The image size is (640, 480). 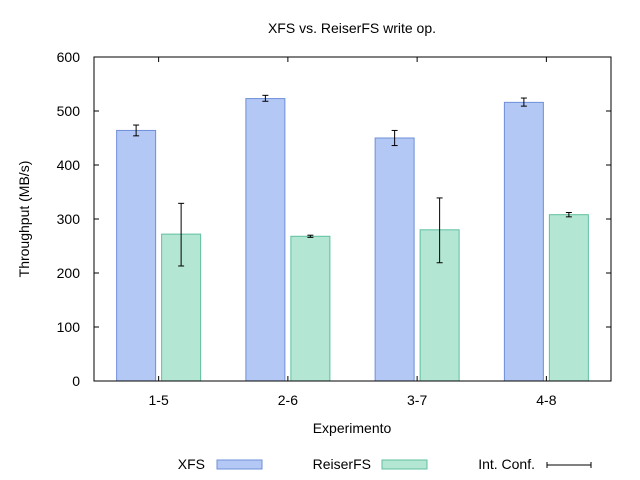 What do you see at coordinates (76, 381) in the screenshot?
I see `y-tick-label: 0` at bounding box center [76, 381].